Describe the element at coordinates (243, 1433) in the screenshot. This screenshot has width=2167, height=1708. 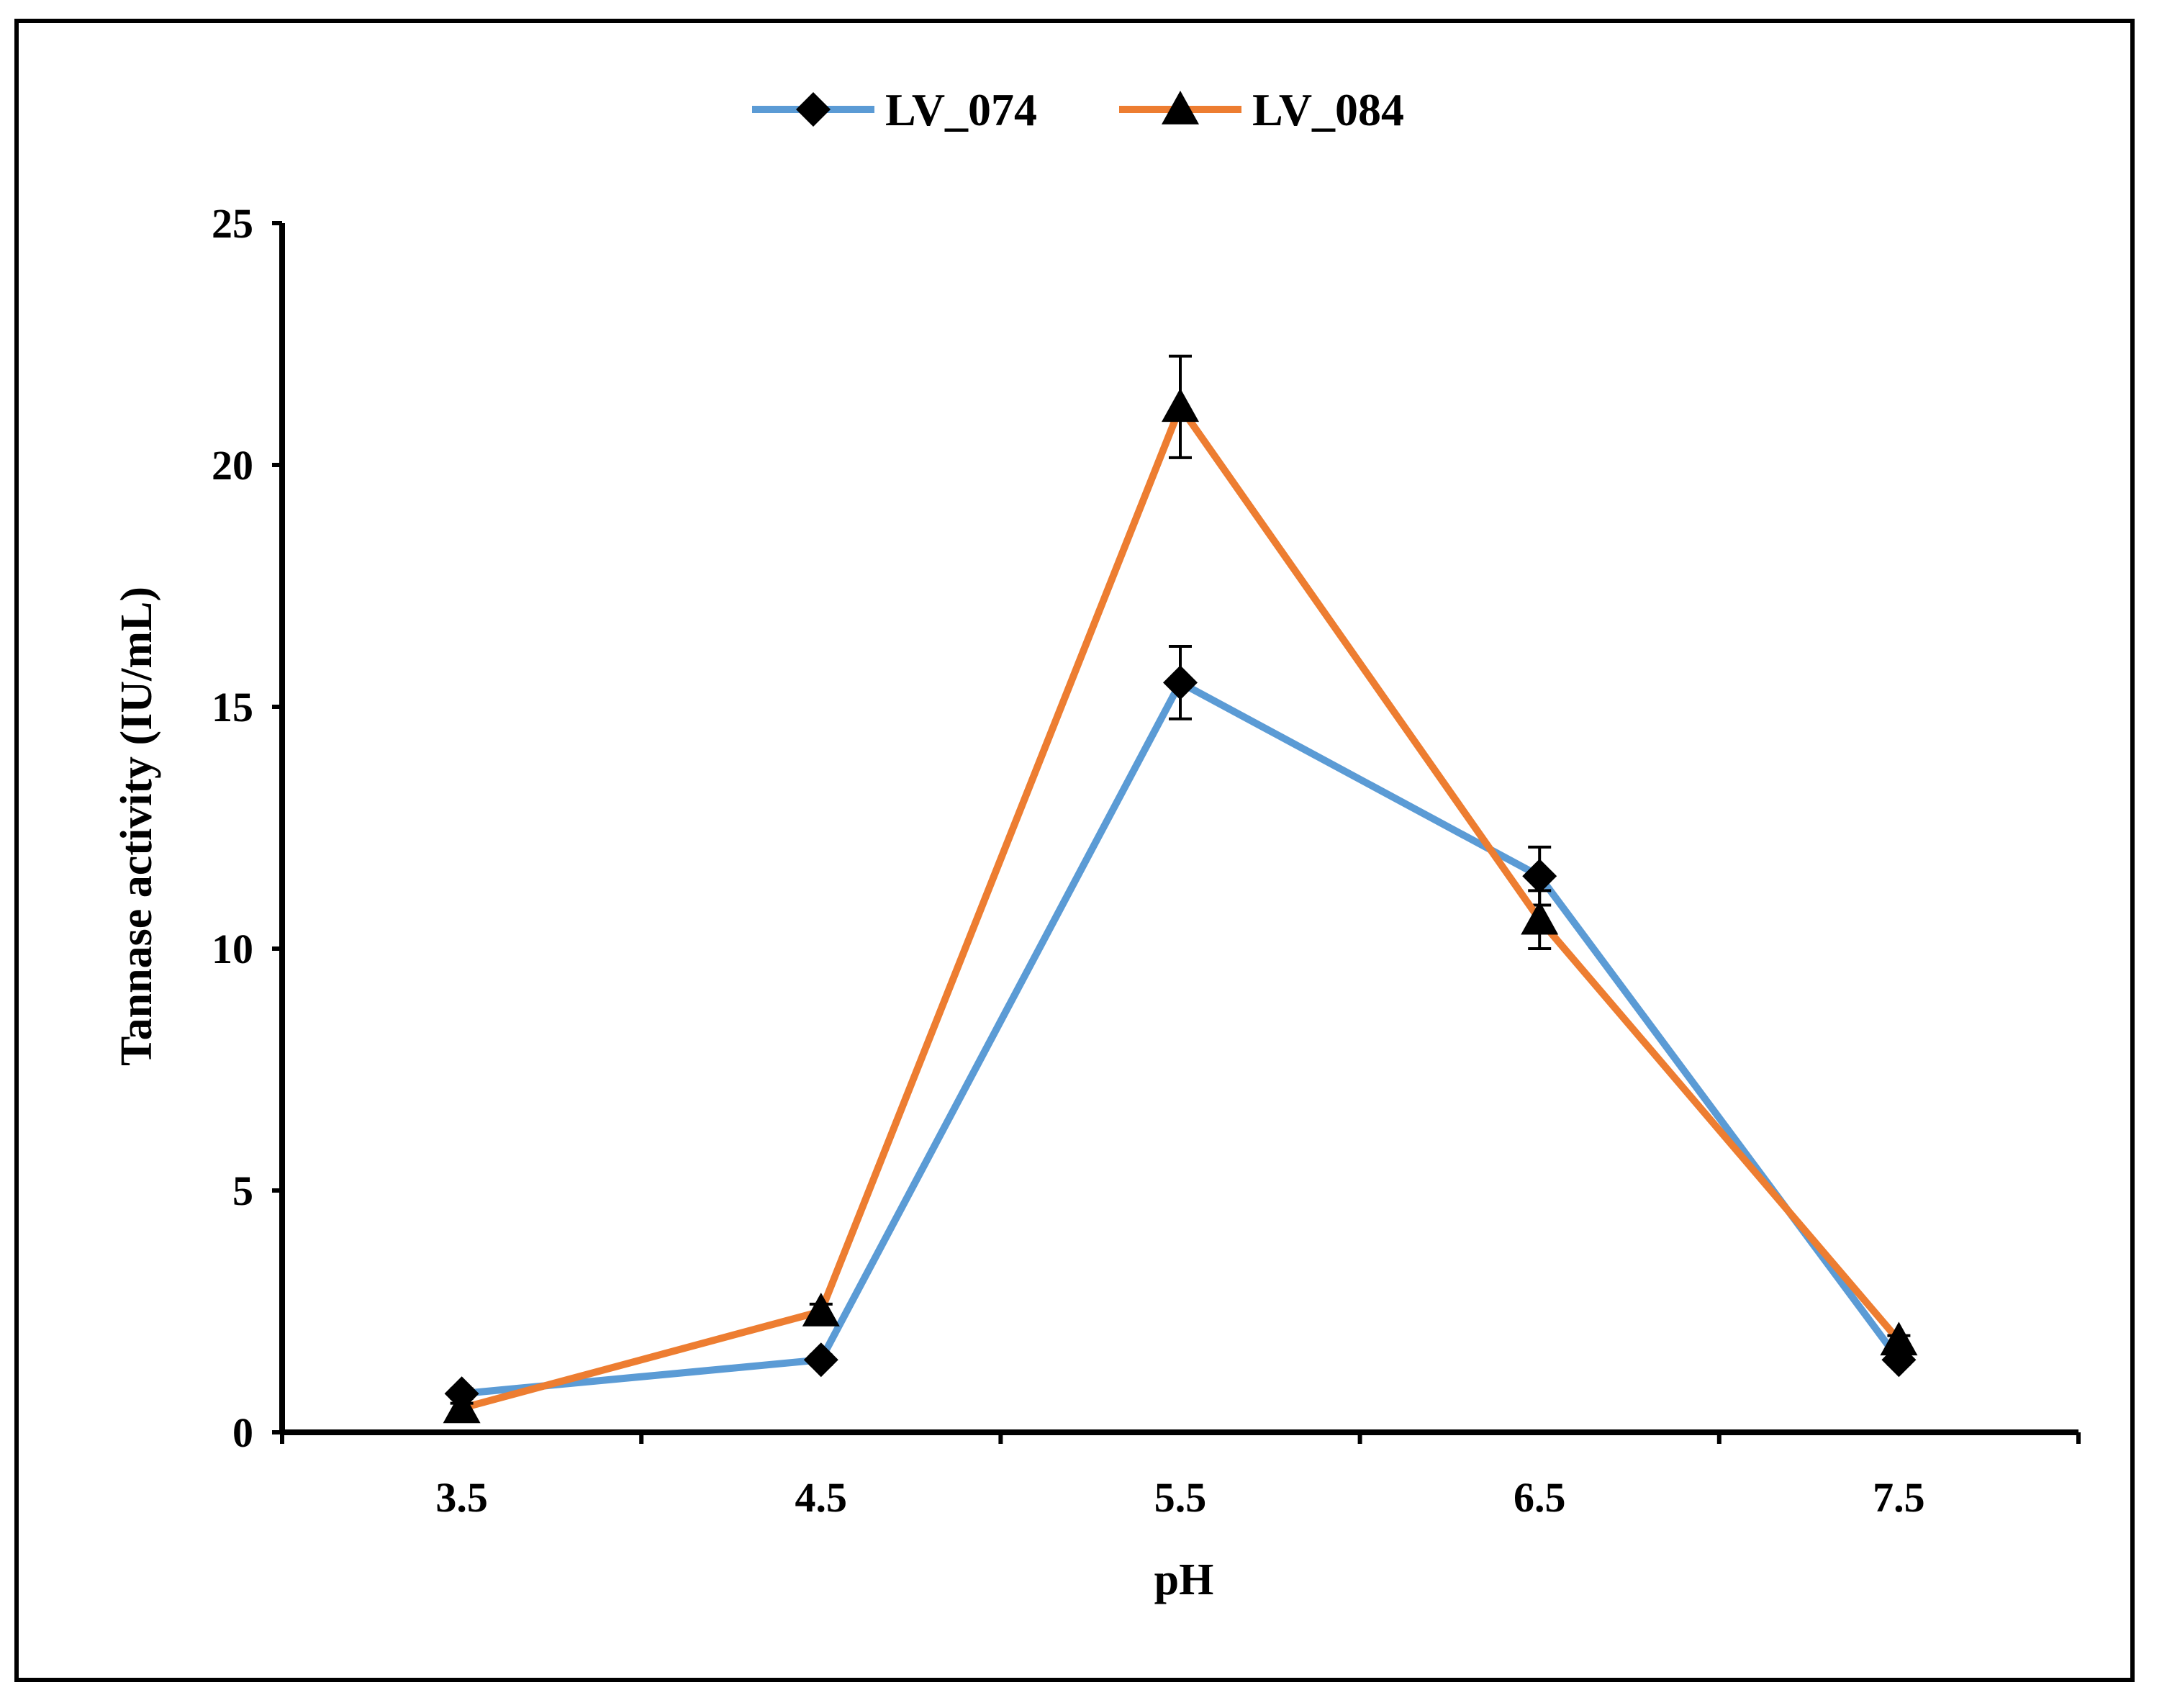
I see `y-tick-label: 0` at that location.